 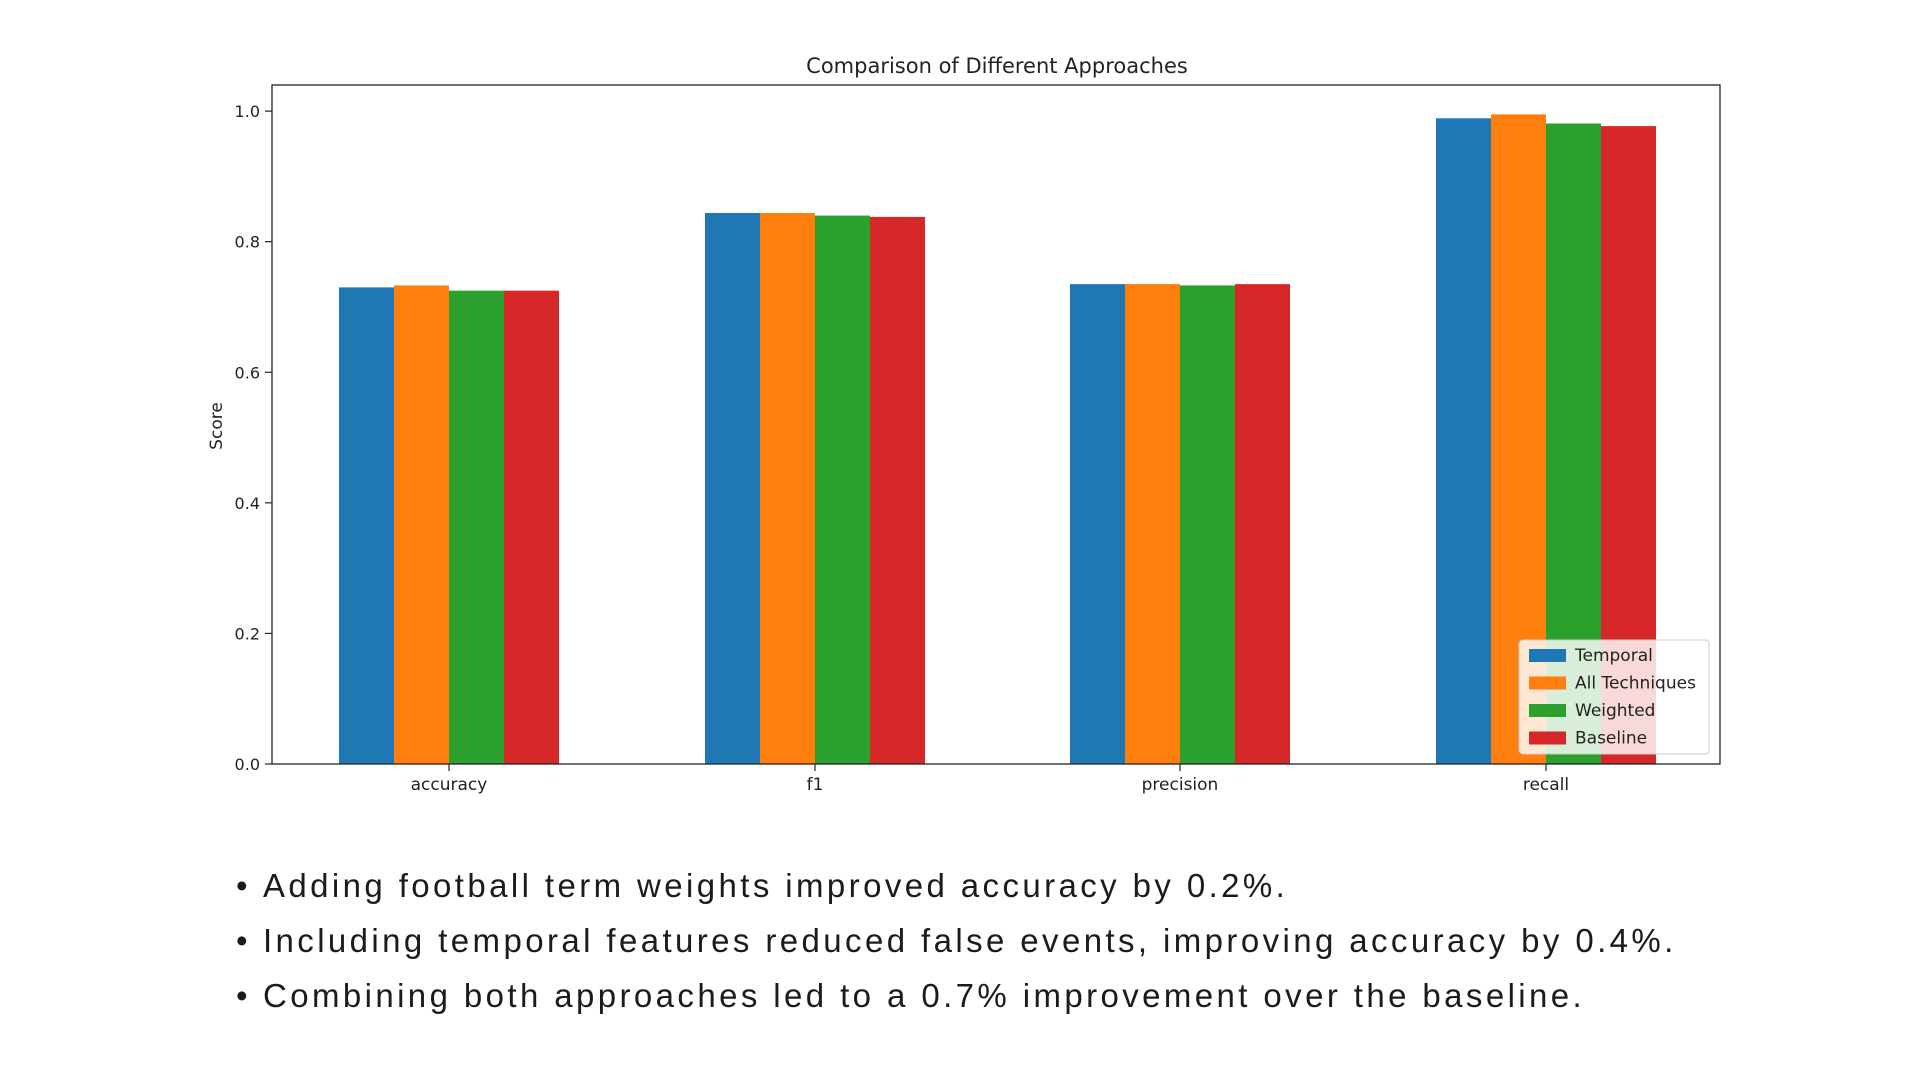 What do you see at coordinates (997, 66) in the screenshot?
I see `chart-title: Comparison of Different Approaches` at bounding box center [997, 66].